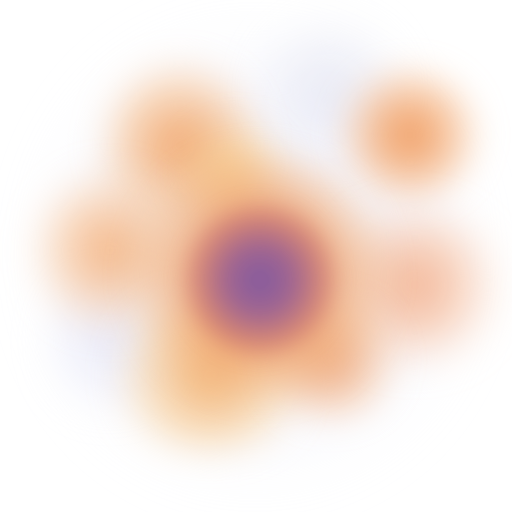  I want to click on petal-left, so click(110, 250).